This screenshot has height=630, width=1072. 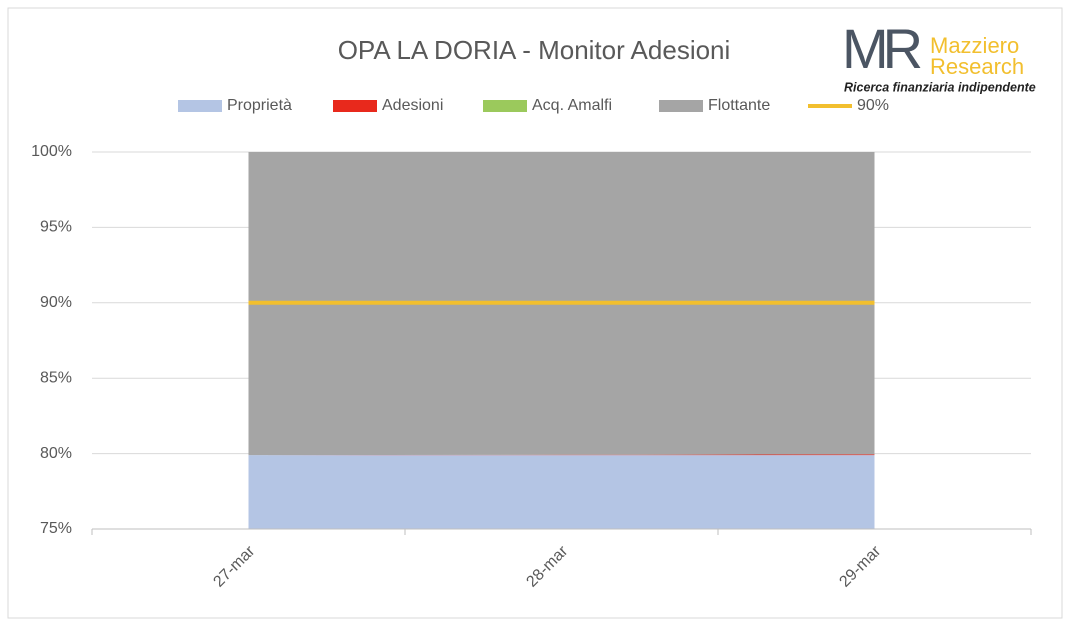 What do you see at coordinates (881, 48) in the screenshot?
I see `logo-mark: MR` at bounding box center [881, 48].